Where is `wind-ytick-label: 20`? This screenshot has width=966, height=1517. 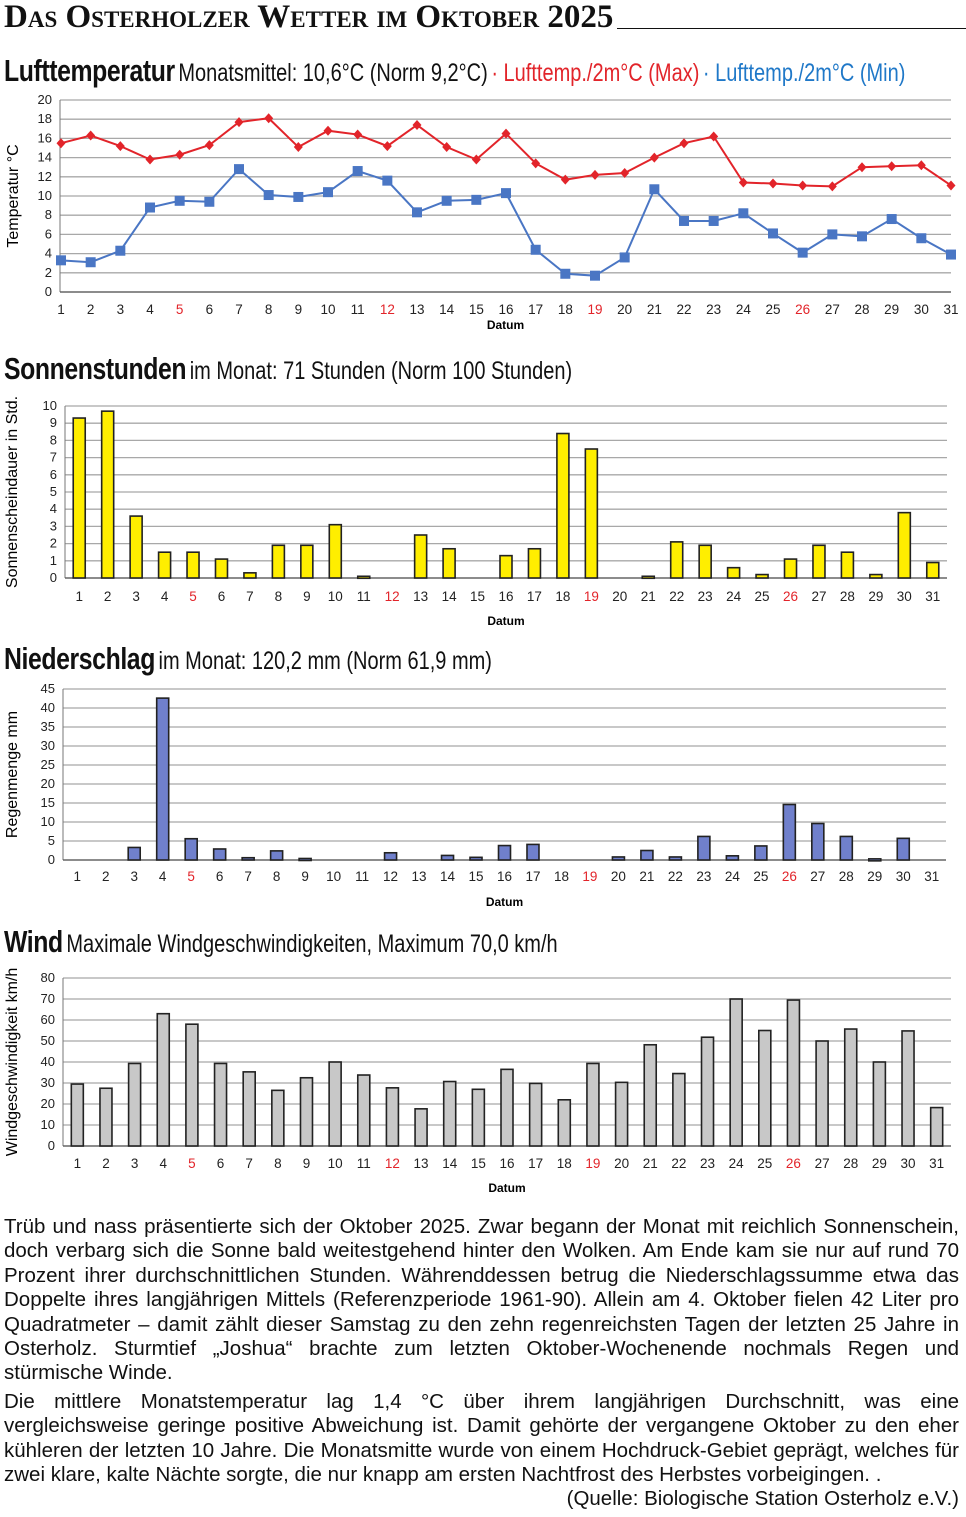
wind-ytick-label: 20 is located at coordinates (48, 1103).